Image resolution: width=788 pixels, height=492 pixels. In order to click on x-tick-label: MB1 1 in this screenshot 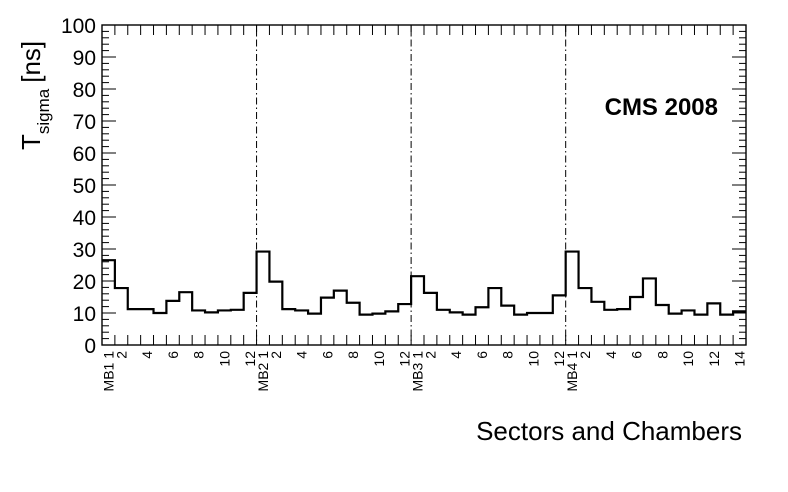, I will do `click(108, 371)`.